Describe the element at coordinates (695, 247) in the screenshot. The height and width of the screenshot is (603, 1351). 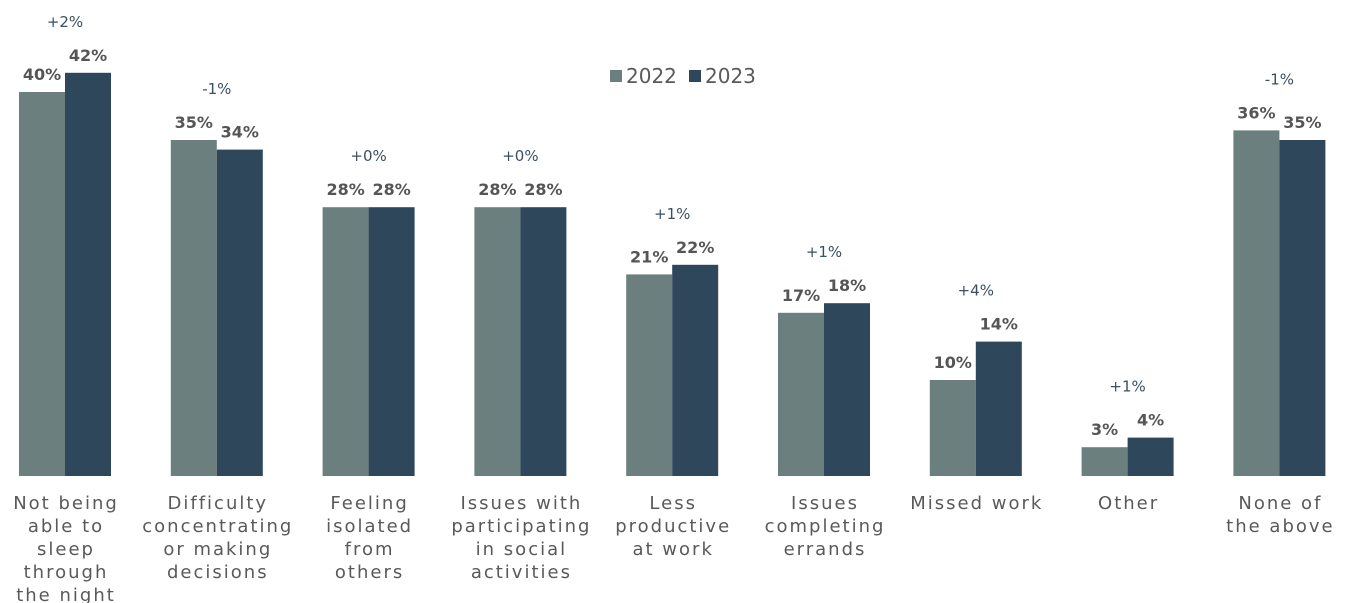
I see `value-label-2023-4: 22%` at that location.